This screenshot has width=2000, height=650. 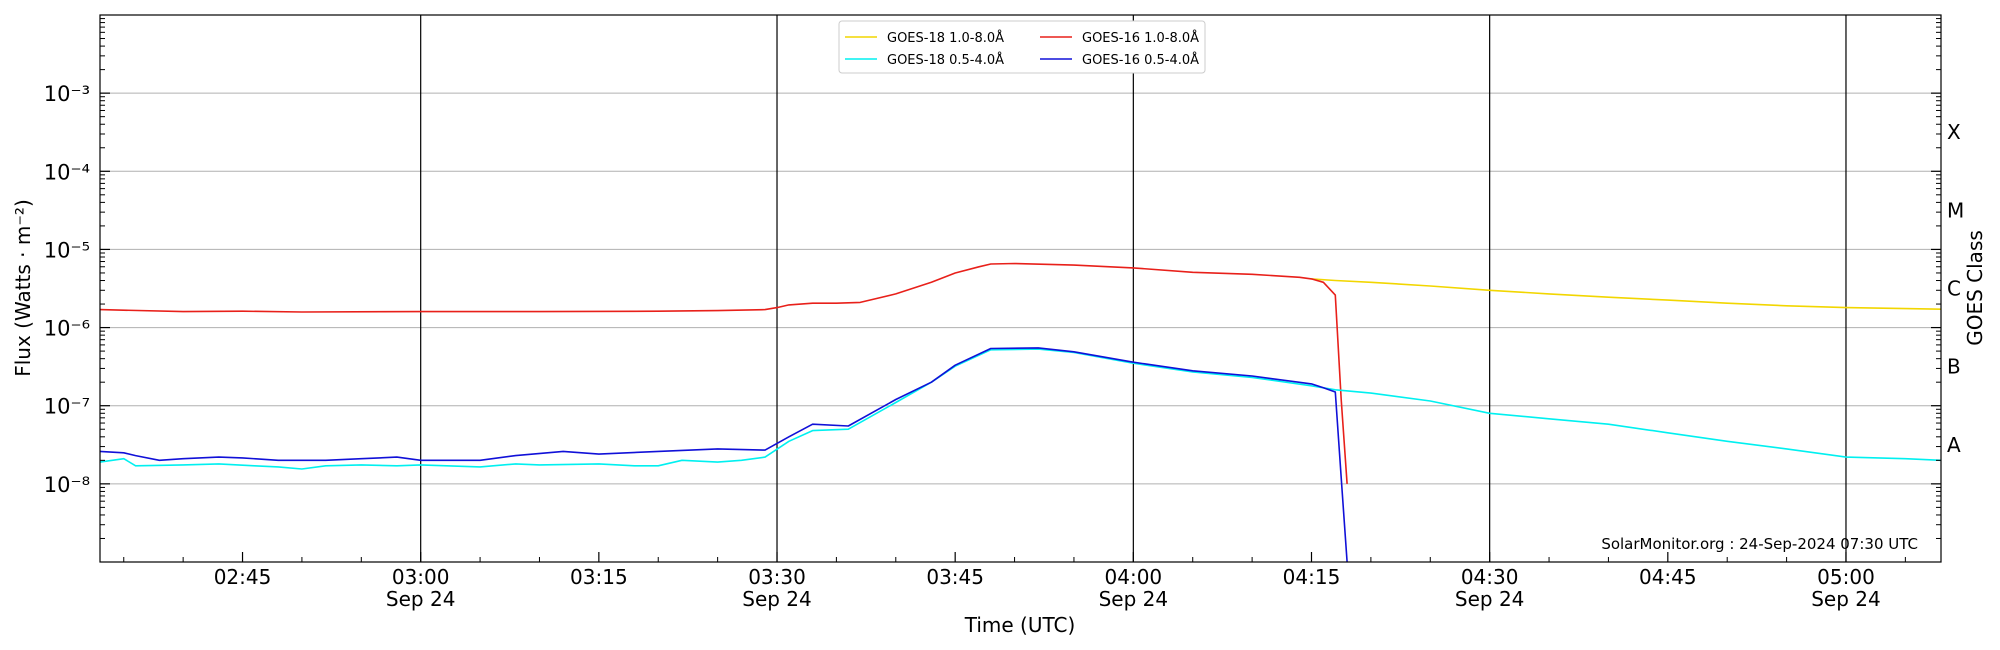 What do you see at coordinates (1954, 445) in the screenshot?
I see `goes-class-label: A` at bounding box center [1954, 445].